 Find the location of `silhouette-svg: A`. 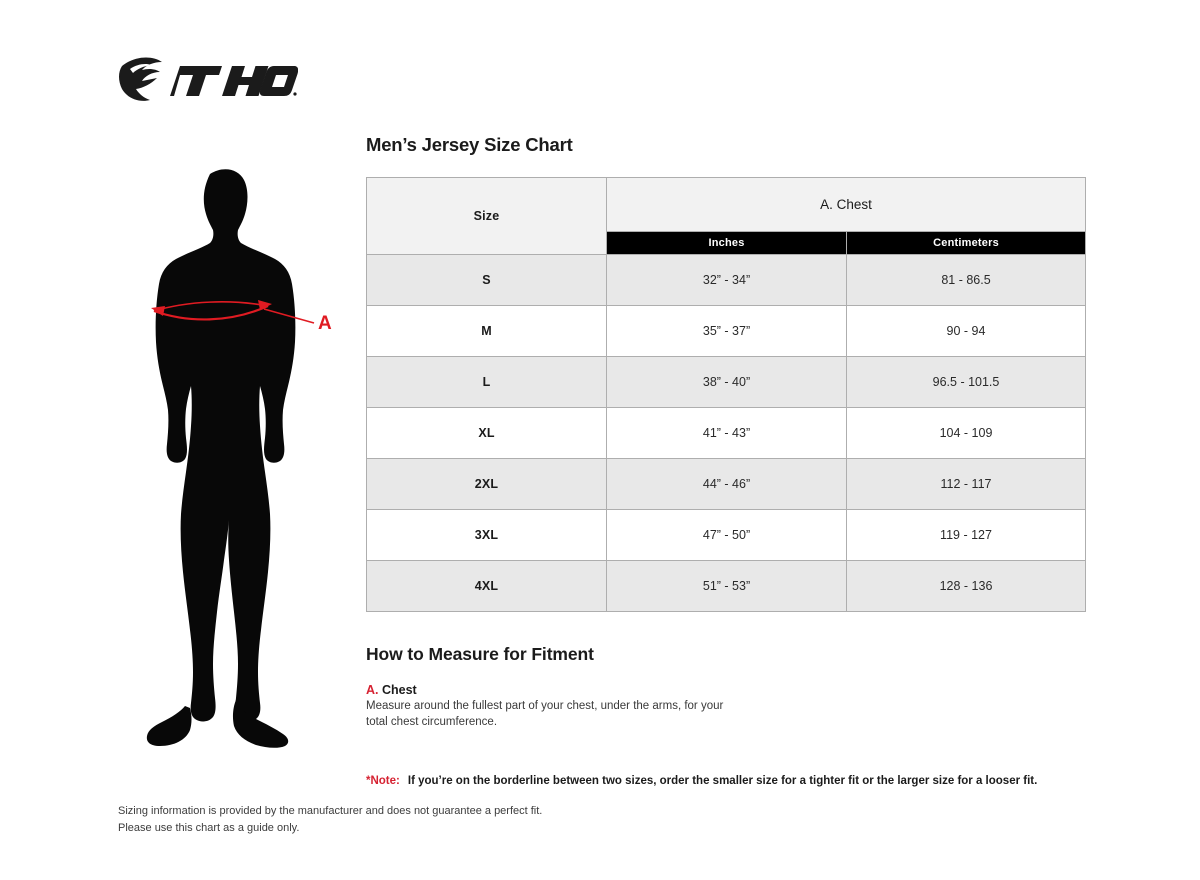

silhouette-svg: A is located at coordinates (239, 458).